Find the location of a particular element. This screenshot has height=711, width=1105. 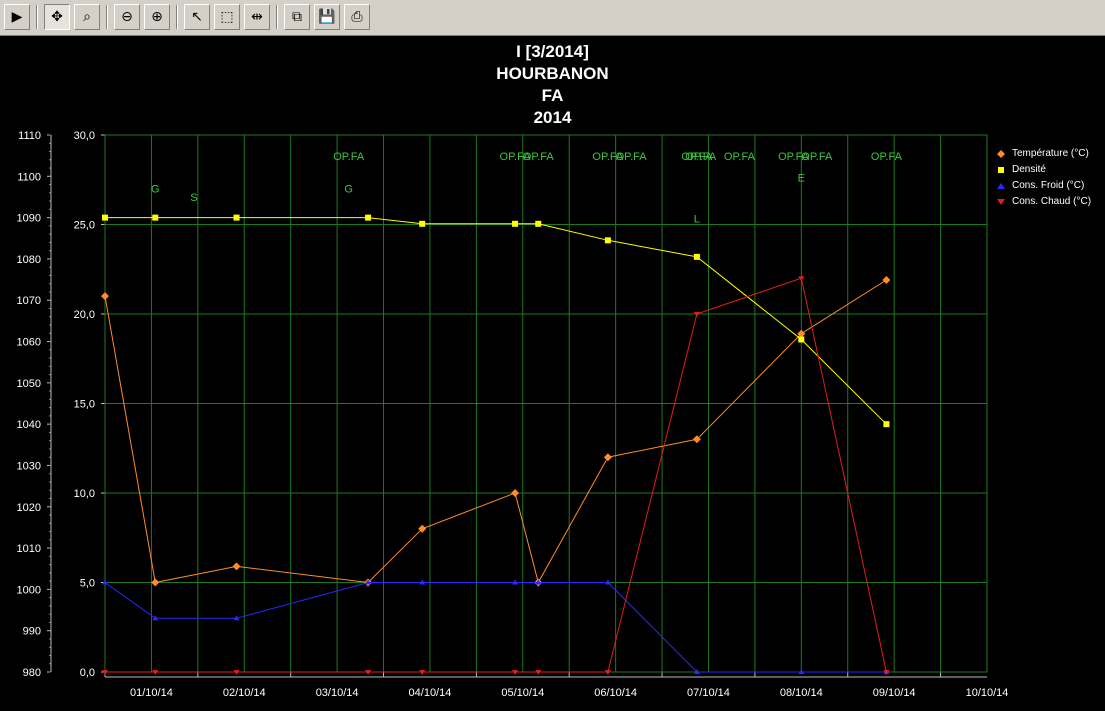

y-left-tick-label: 1070 is located at coordinates (29, 301).